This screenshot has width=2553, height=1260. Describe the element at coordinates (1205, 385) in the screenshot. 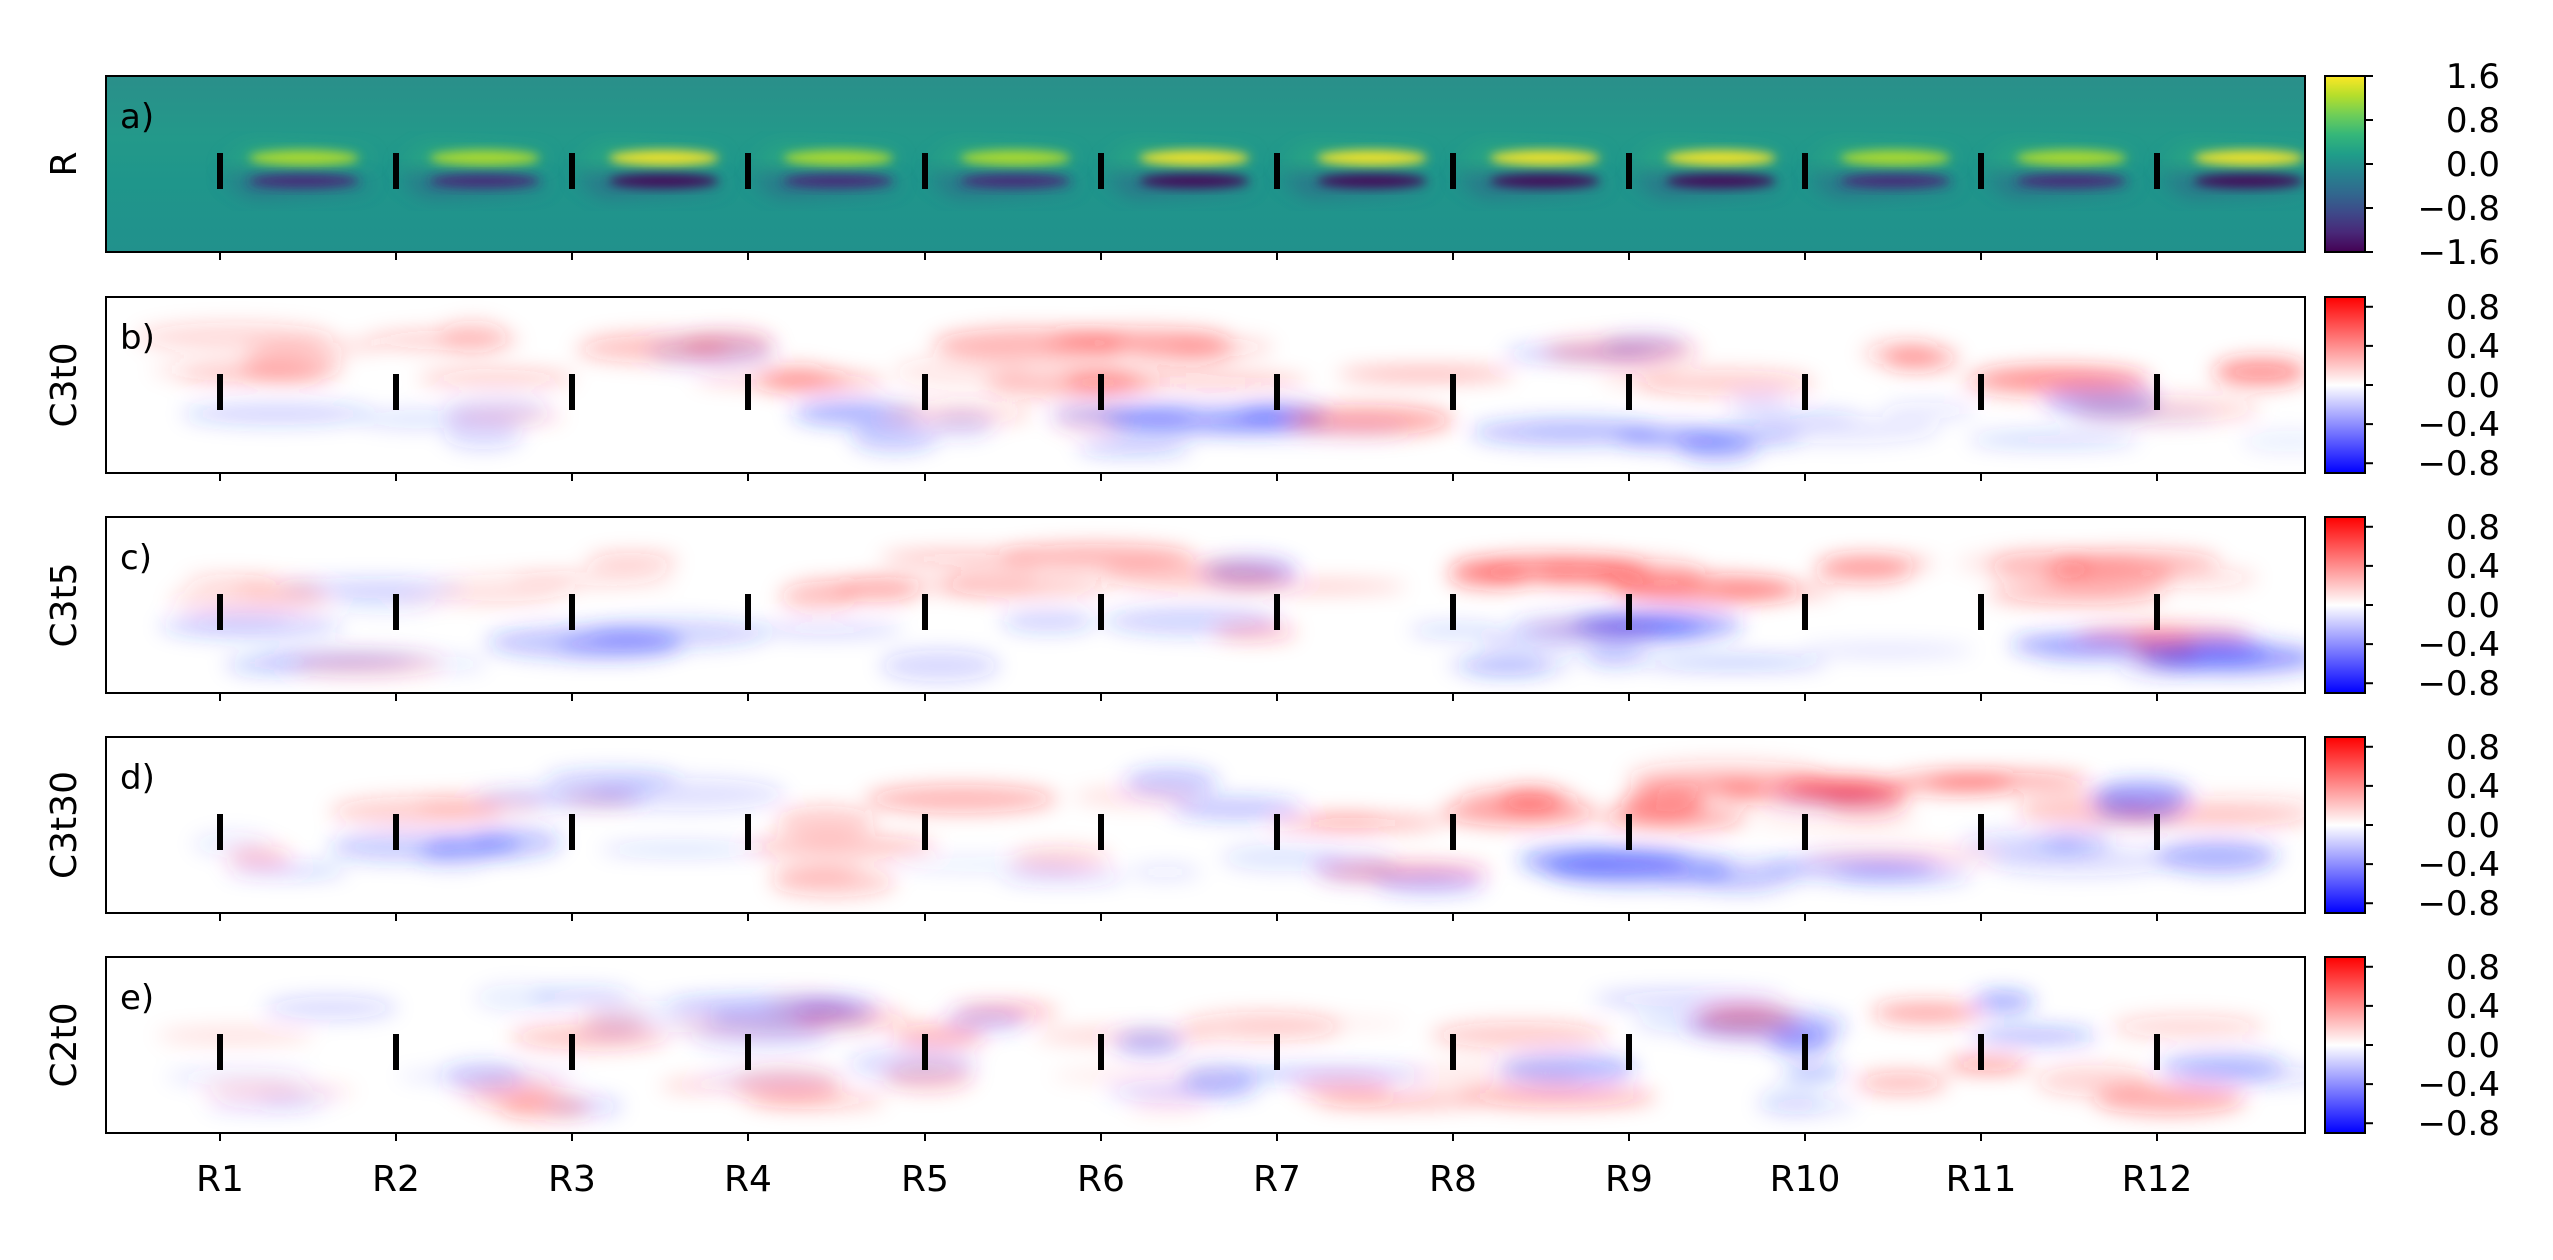

I see `axes-frame` at that location.